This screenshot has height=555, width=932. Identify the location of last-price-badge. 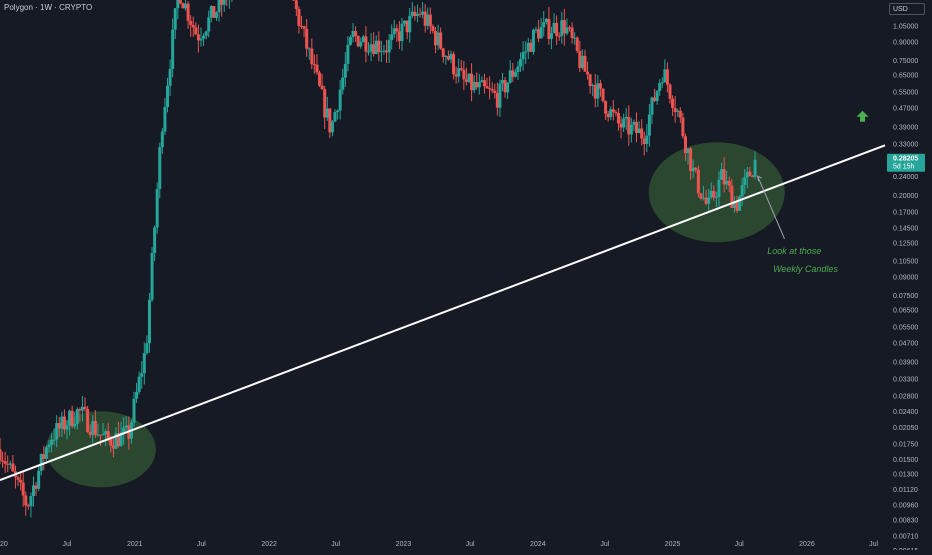
(906, 162).